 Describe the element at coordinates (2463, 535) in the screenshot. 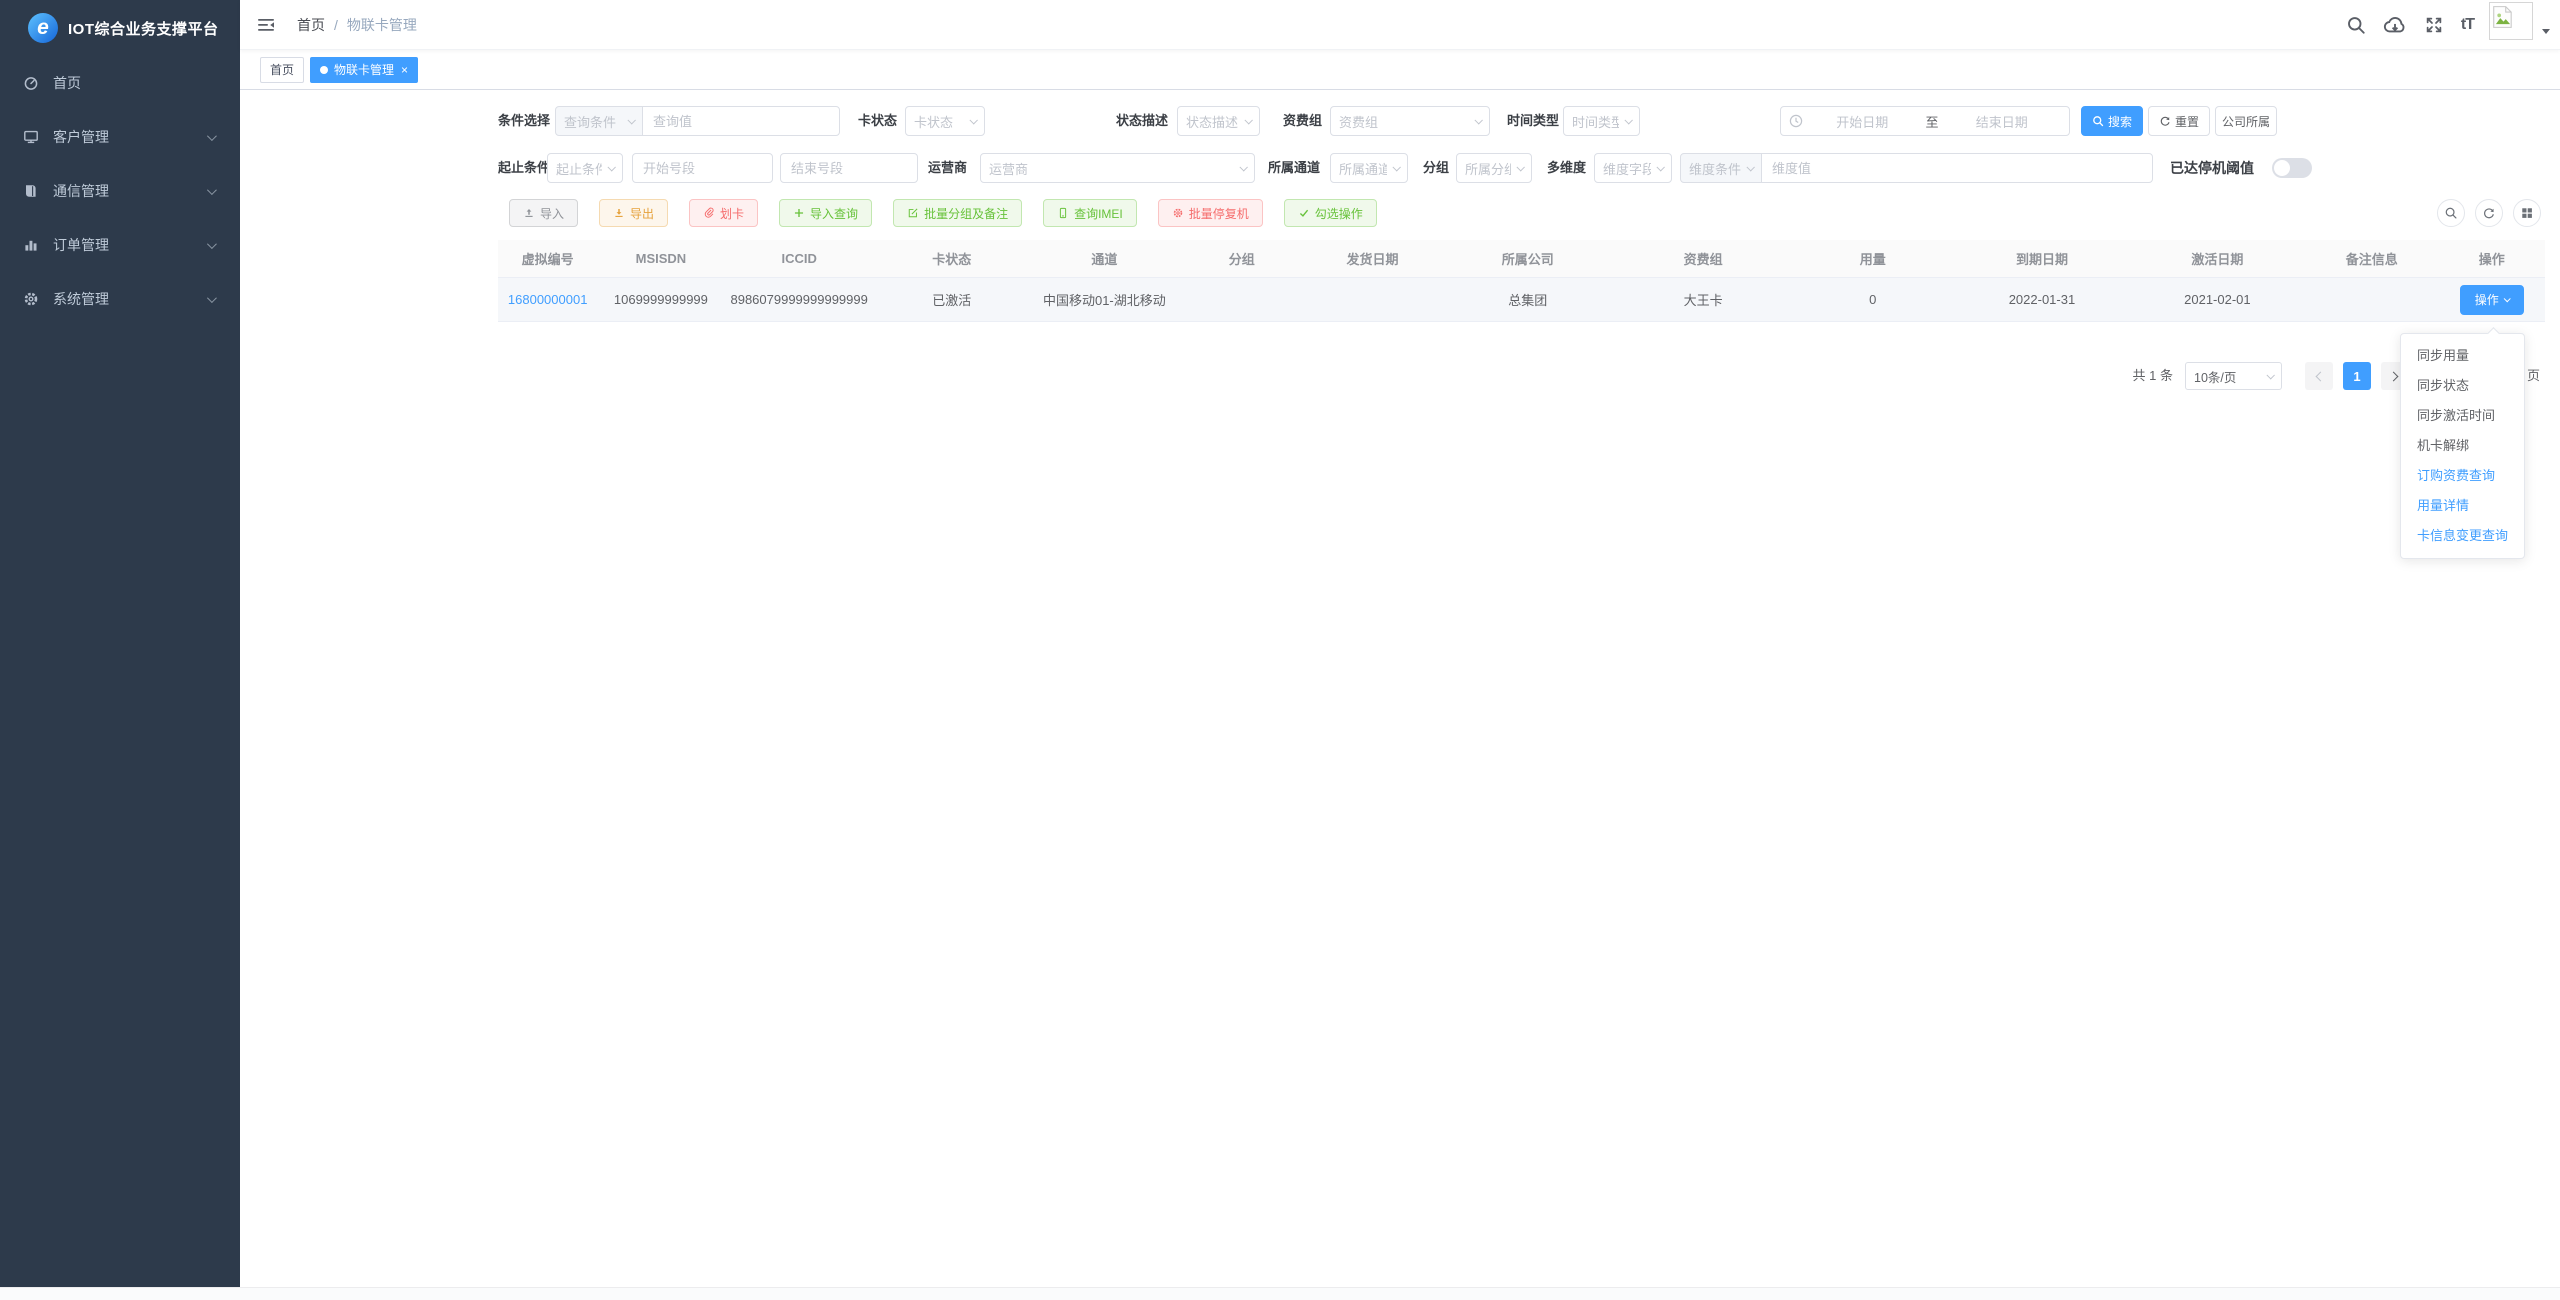

I see `menu-item-card-info-change-query: 卡信息变更查询` at that location.